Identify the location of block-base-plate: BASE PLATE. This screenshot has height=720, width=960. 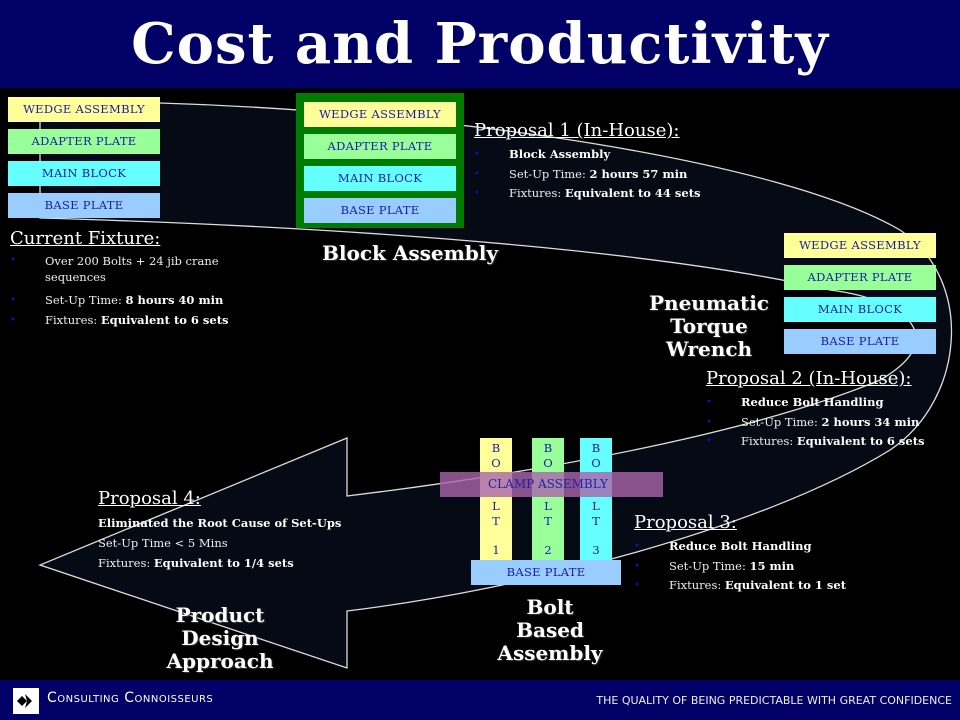
(380, 210).